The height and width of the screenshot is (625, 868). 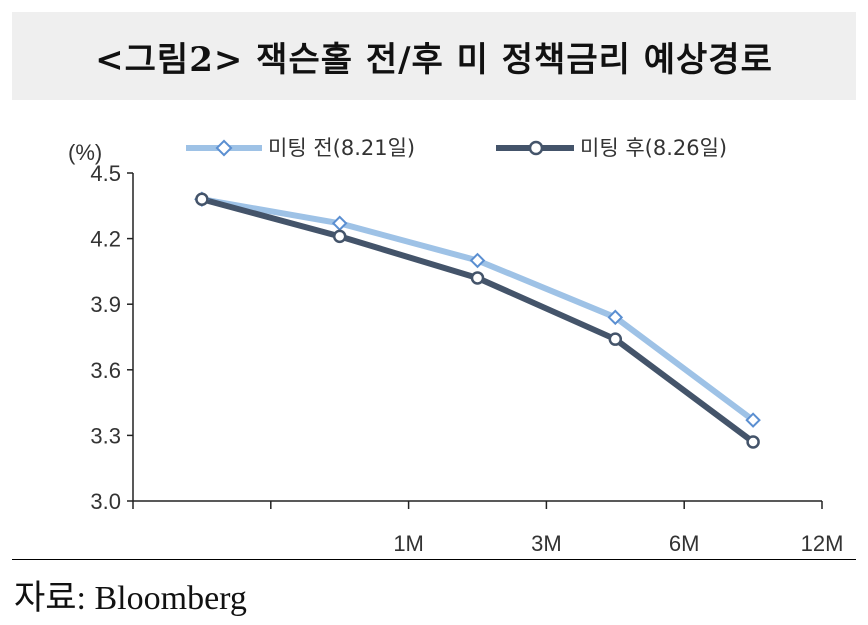 I want to click on y-tick-label: 4.2, so click(x=105, y=239).